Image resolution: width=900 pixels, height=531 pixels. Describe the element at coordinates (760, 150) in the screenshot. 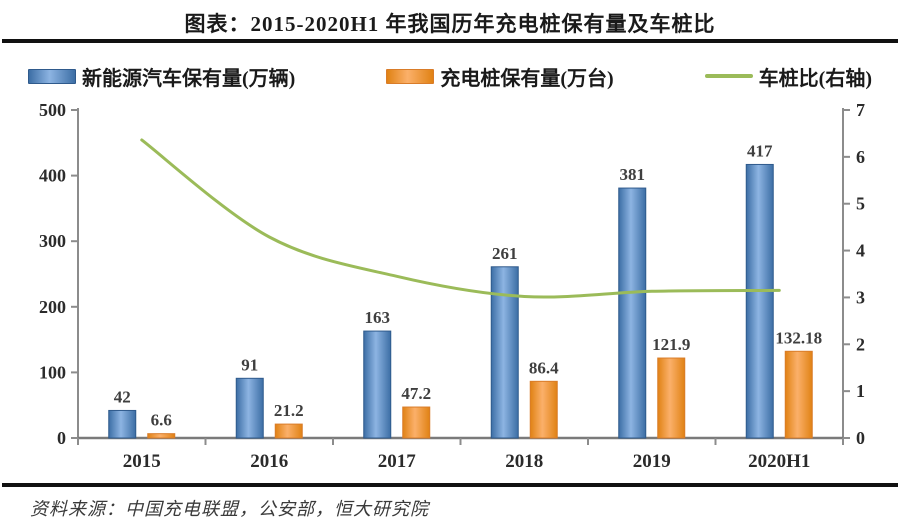

I see `bar-ev-value-label: 417` at that location.